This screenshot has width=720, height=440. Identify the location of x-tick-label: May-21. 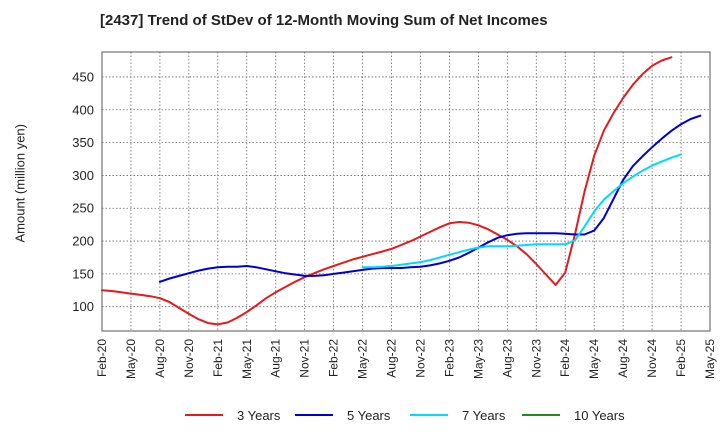
(247, 359).